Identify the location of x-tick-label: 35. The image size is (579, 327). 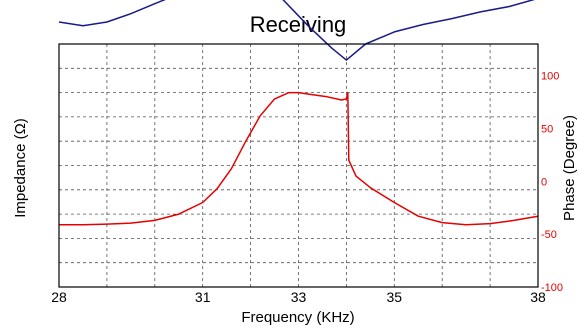
(395, 297).